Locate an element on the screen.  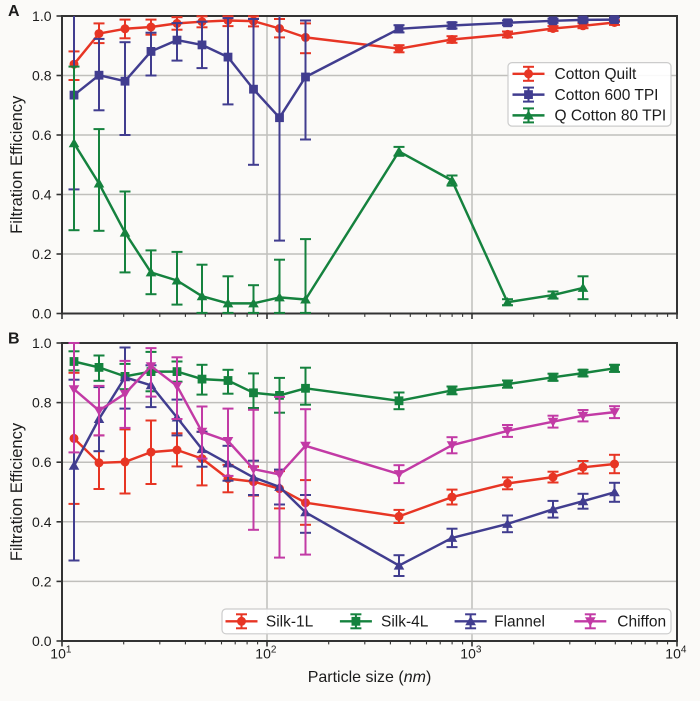
svg-text: Cotton 600 TPI is located at coordinates (607, 95).